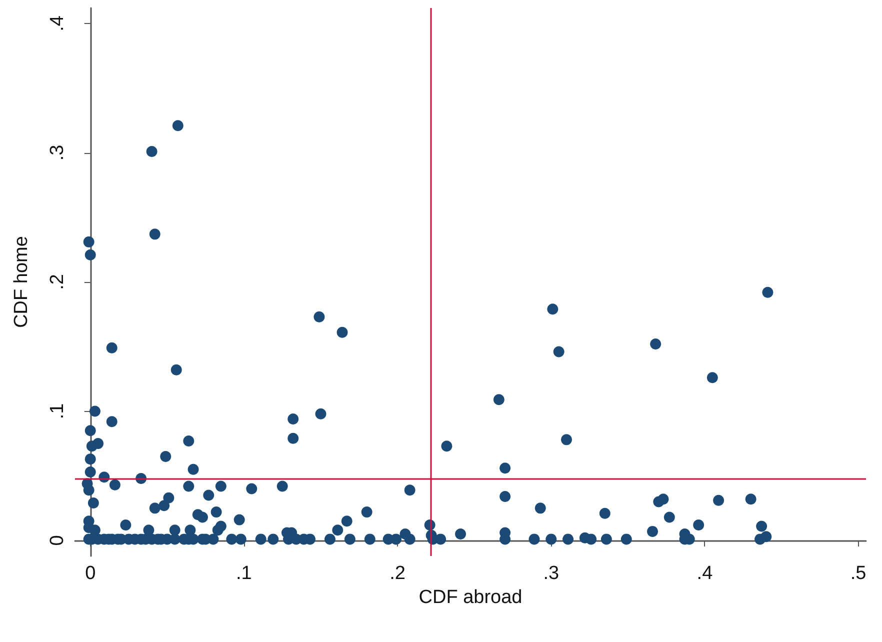  What do you see at coordinates (398, 573) in the screenshot?
I see `x-tick-label: .2` at bounding box center [398, 573].